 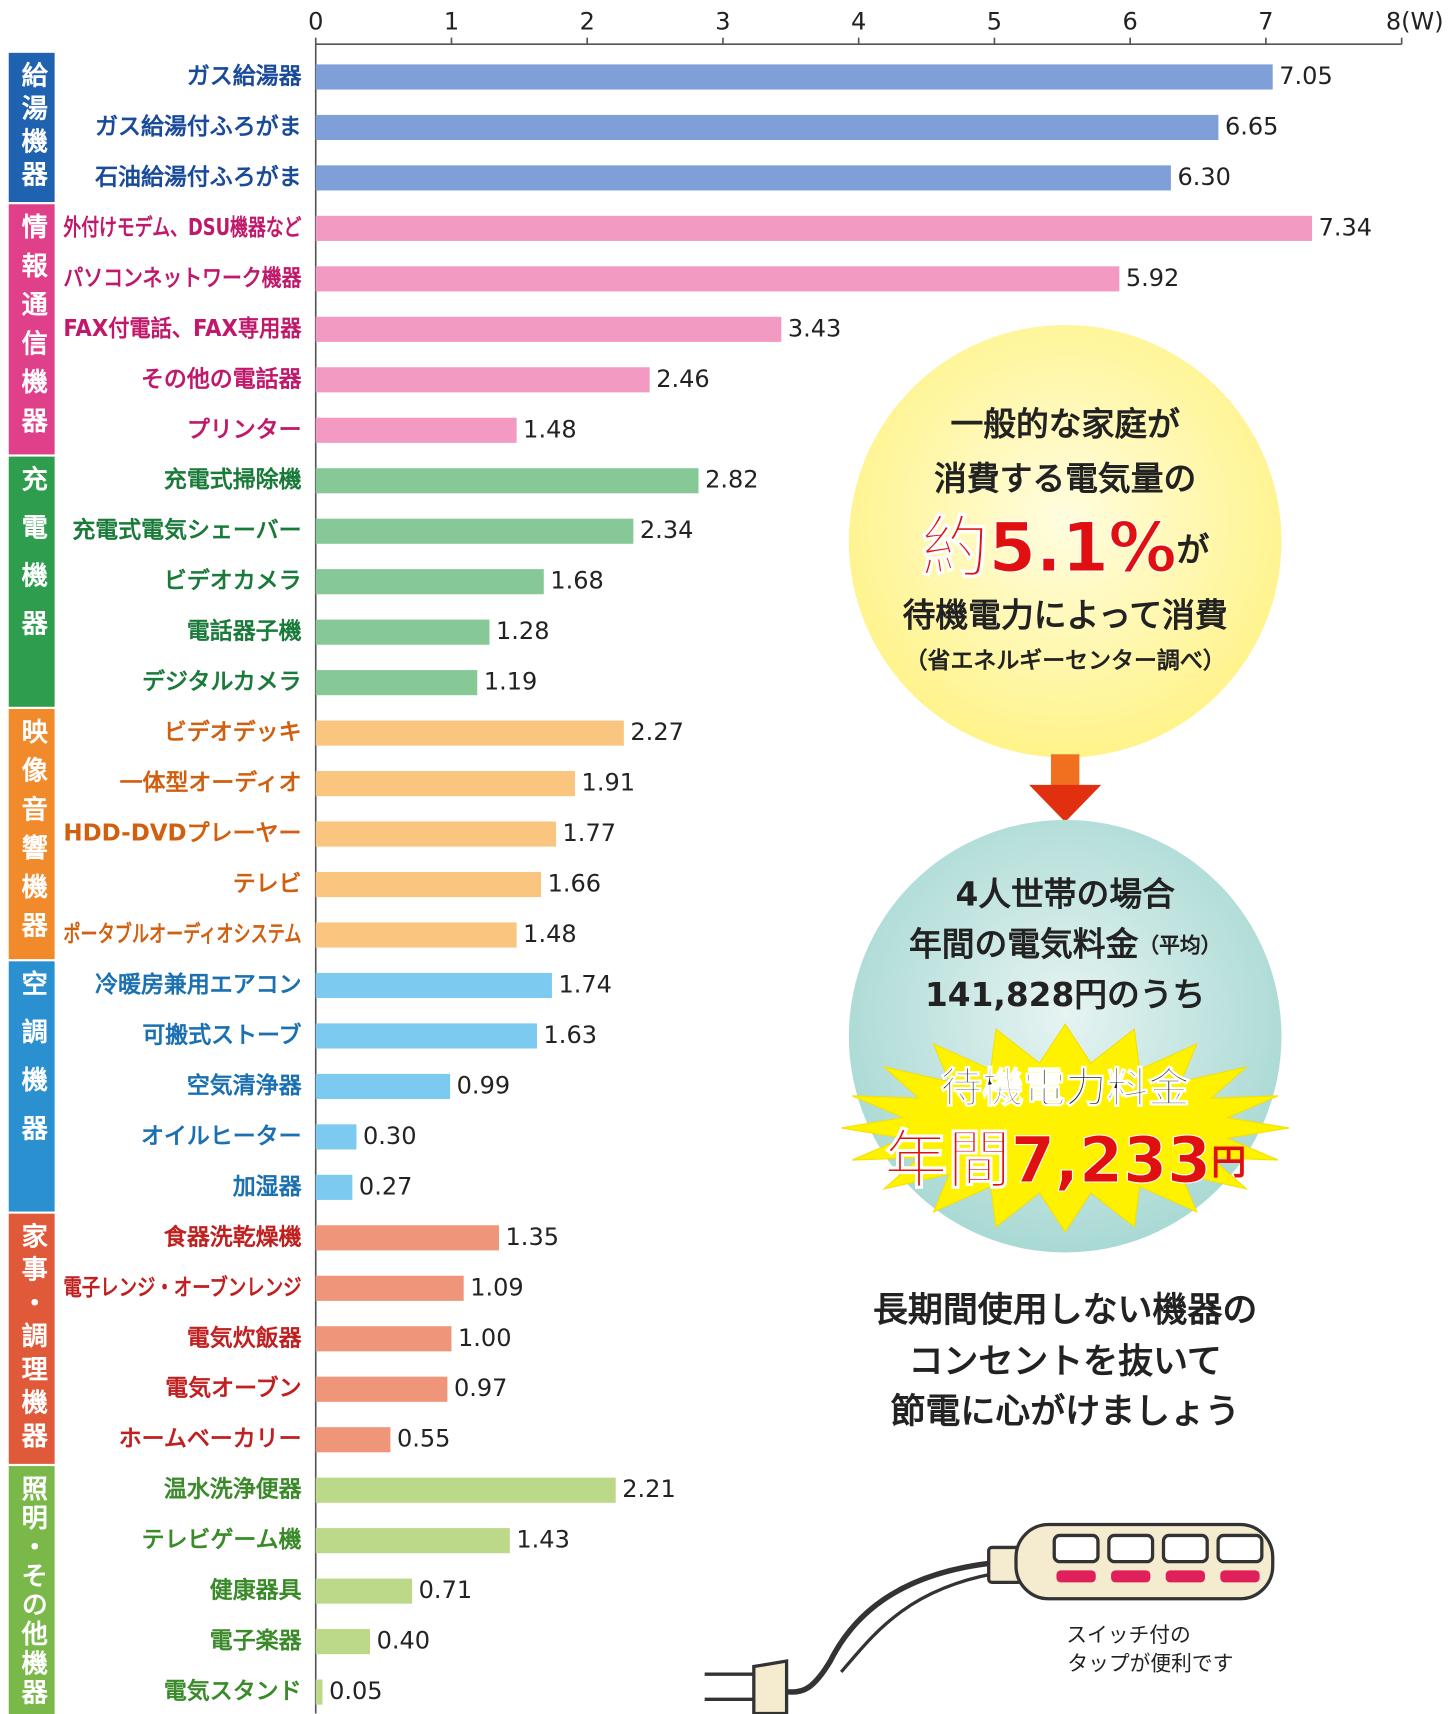 What do you see at coordinates (233, 1236) in the screenshot?
I see `category-label: 食器洗乾燥機` at bounding box center [233, 1236].